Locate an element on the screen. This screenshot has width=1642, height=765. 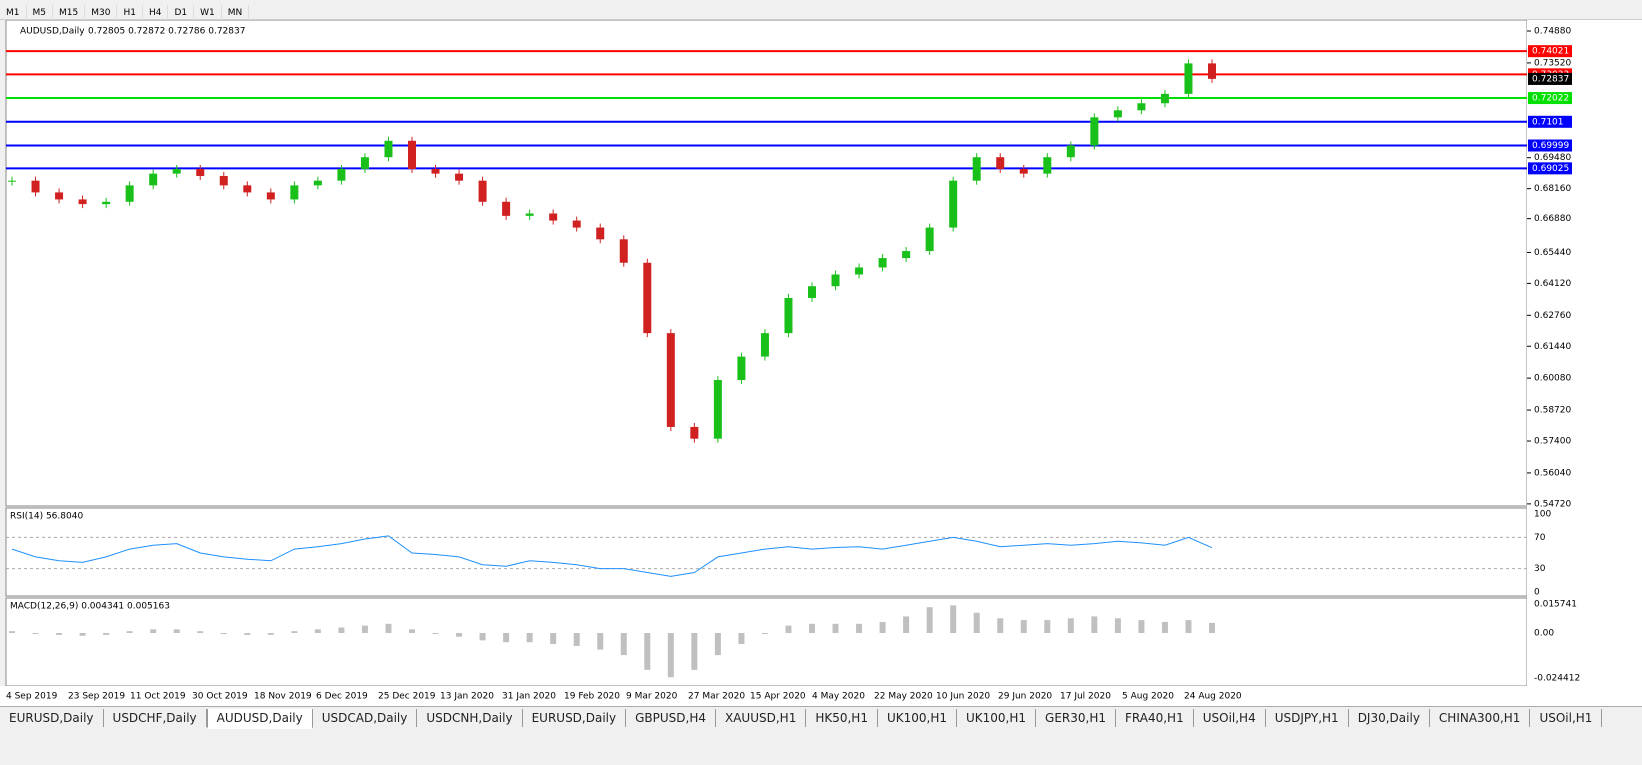
chart-tab: AUDUSD,Daily is located at coordinates (259, 719).